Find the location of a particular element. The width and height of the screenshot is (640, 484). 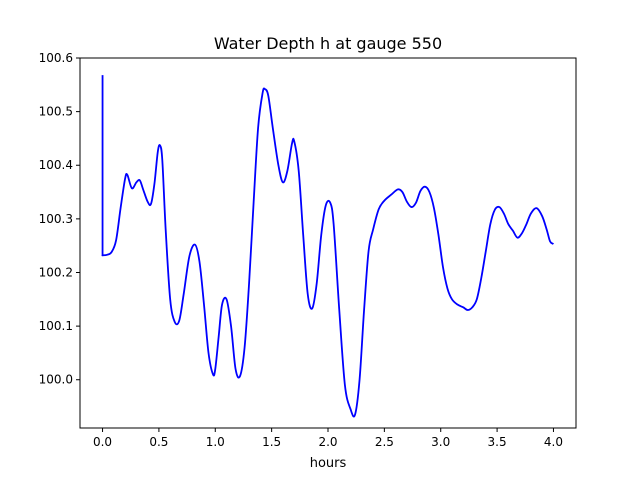

x-axis: 0.0 0.5 1.0 1.5 2.0 2.5 3.0 3.5 4.0 is located at coordinates (328, 438).